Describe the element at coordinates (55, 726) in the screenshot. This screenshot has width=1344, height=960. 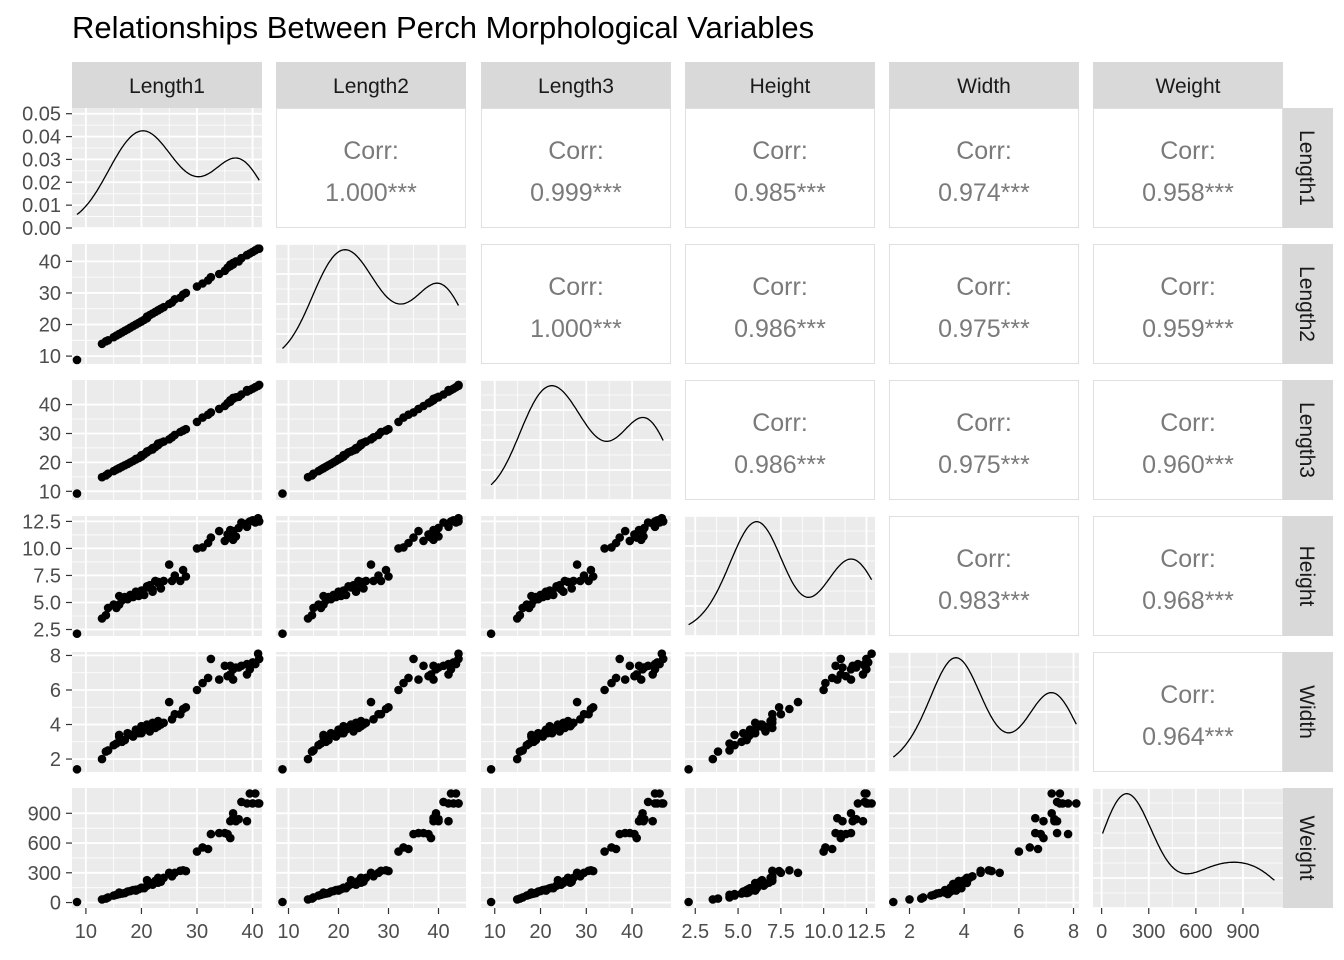
I see `y-tick-label: 4` at that location.